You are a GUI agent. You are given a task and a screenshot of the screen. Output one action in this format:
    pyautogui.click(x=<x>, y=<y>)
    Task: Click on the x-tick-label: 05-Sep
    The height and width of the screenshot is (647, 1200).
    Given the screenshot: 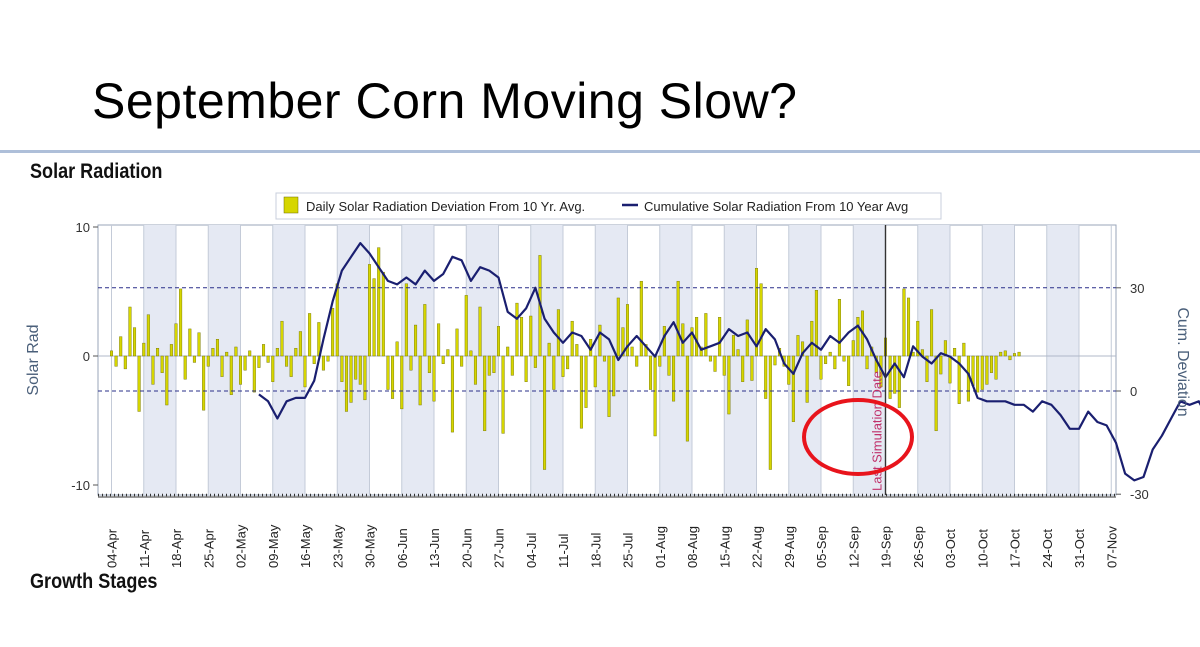 What is the action you would take?
    pyautogui.click(x=821, y=547)
    